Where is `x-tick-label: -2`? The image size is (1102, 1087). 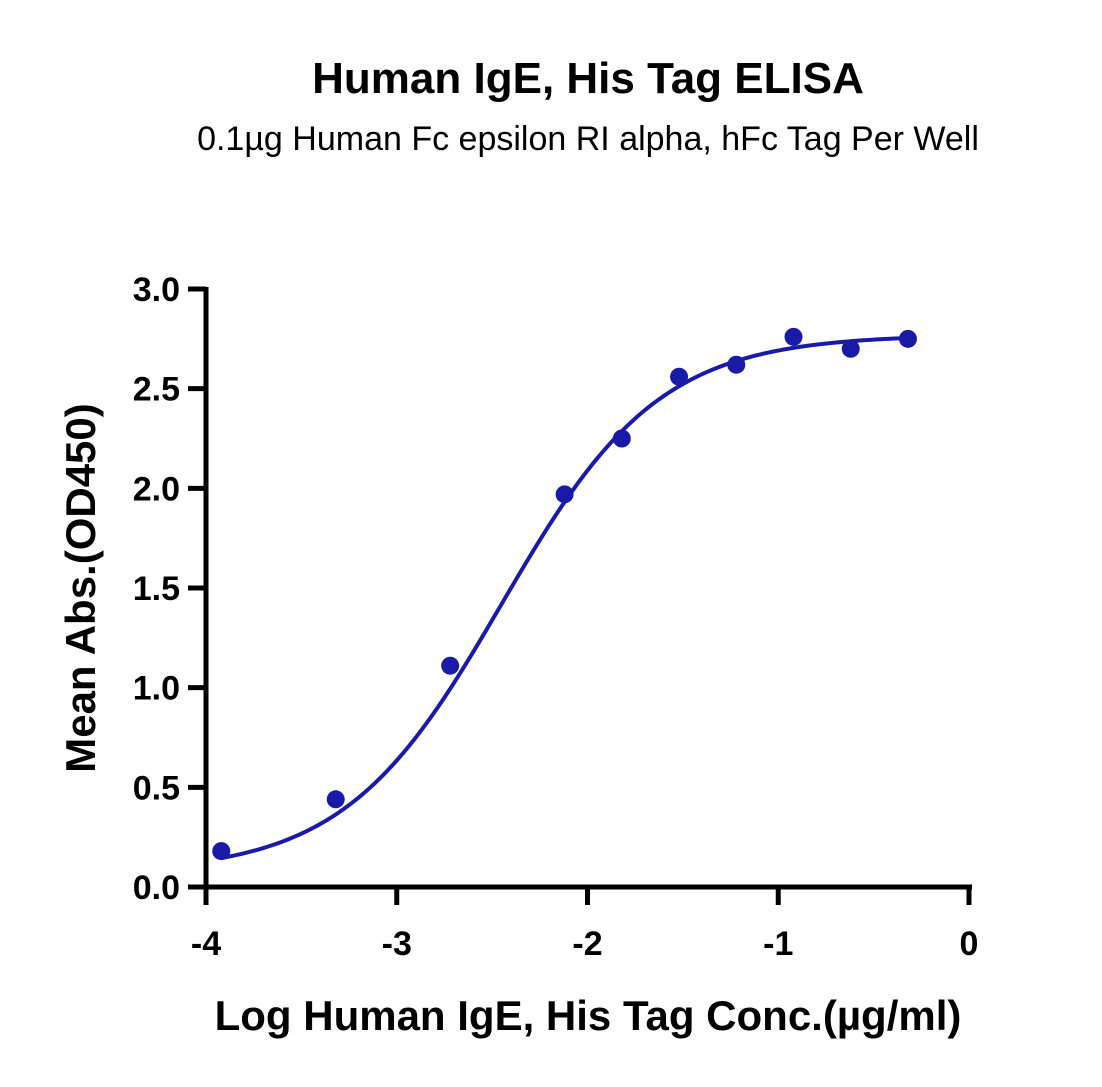
x-tick-label: -2 is located at coordinates (587, 944).